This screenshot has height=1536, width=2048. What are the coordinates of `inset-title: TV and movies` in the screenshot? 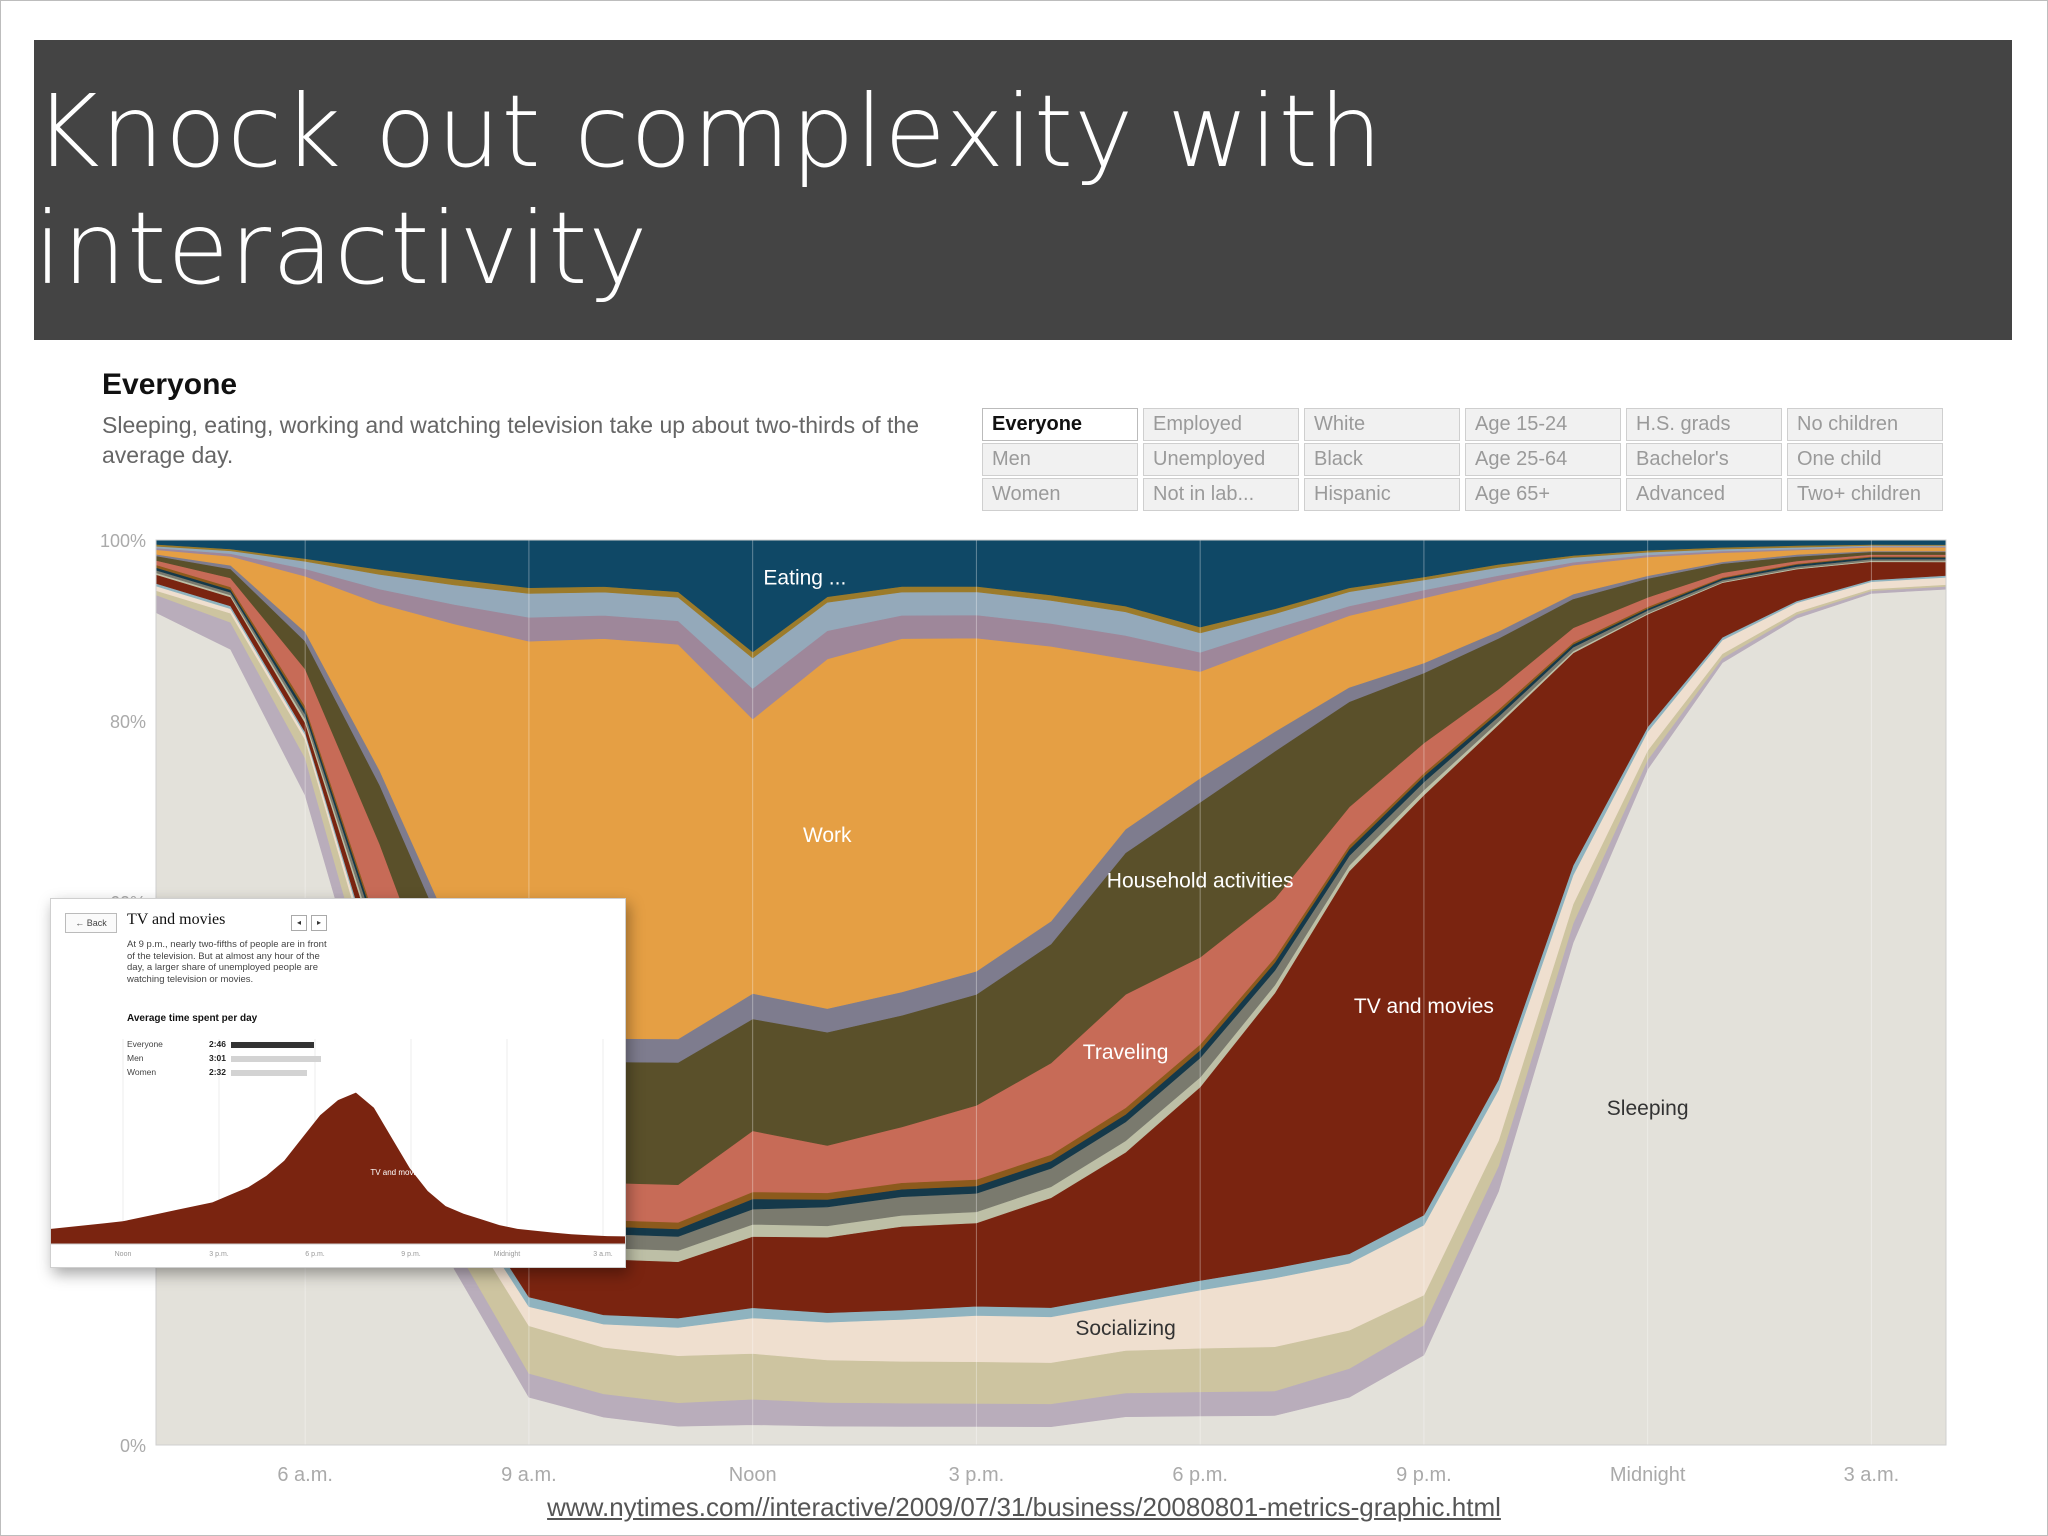 It's located at (176, 919).